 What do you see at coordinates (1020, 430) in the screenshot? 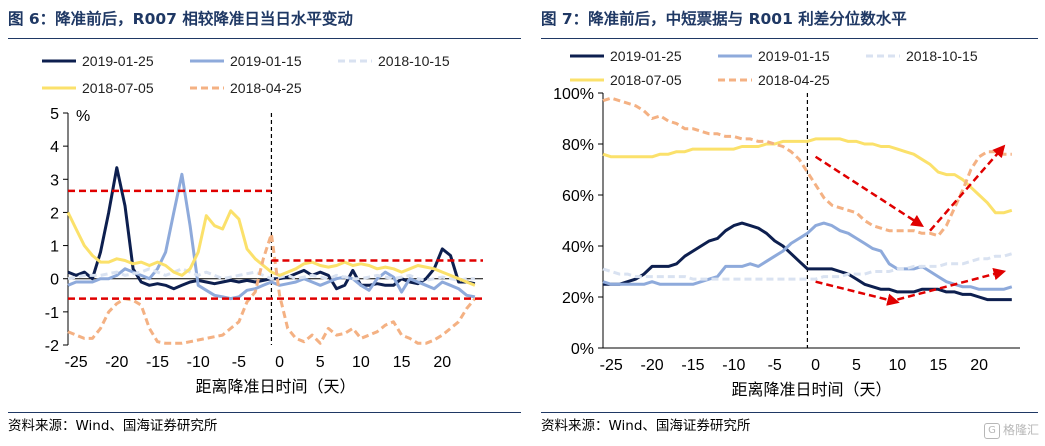
I see `watermark-text: 格隆汇` at bounding box center [1020, 430].